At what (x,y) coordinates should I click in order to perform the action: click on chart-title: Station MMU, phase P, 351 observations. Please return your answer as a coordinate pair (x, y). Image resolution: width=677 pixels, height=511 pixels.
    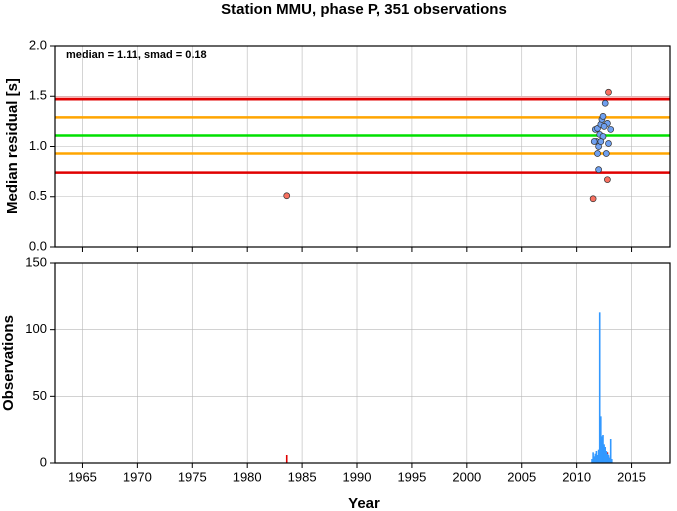
    Looking at the image, I should click on (364, 9).